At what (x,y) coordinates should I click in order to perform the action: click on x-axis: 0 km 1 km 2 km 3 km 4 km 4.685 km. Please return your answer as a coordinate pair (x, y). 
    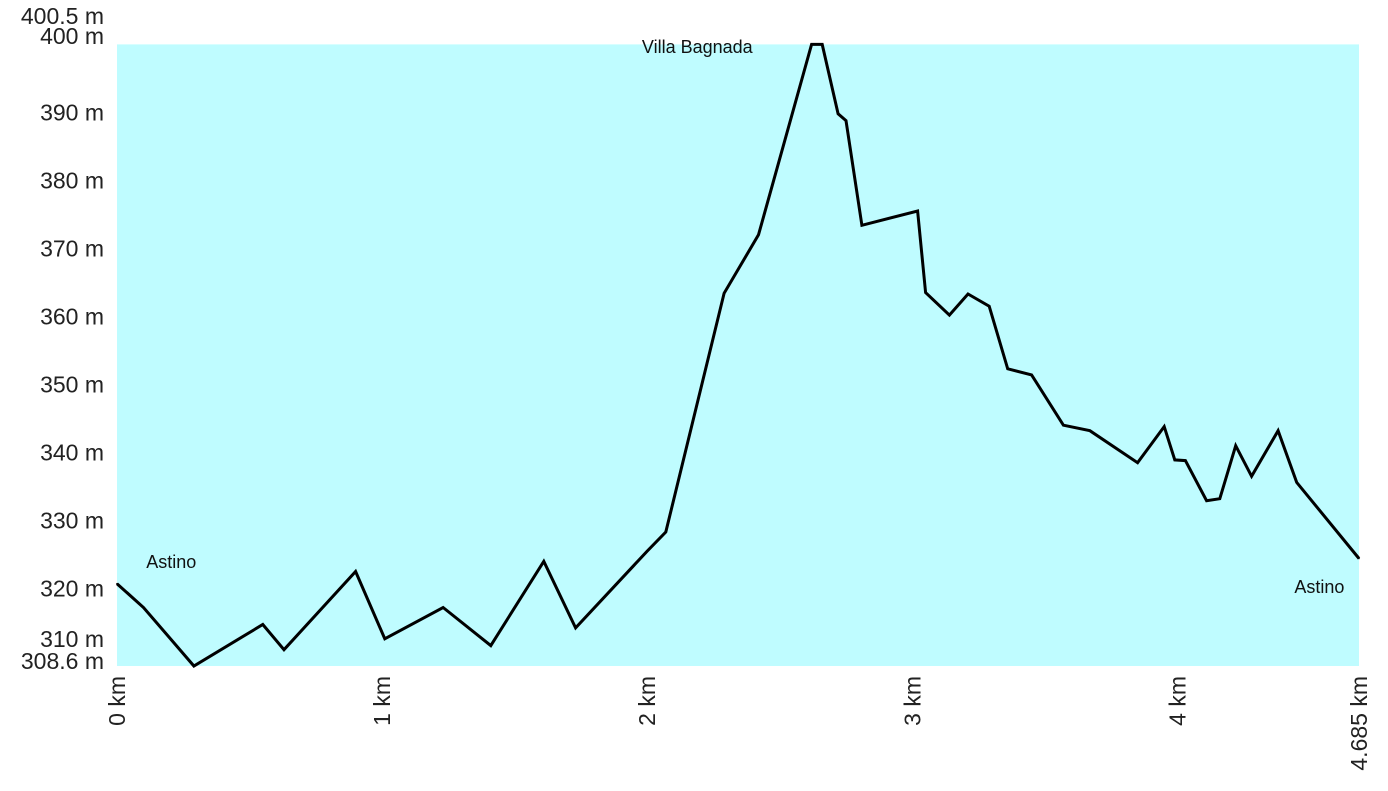
    Looking at the image, I should click on (738, 723).